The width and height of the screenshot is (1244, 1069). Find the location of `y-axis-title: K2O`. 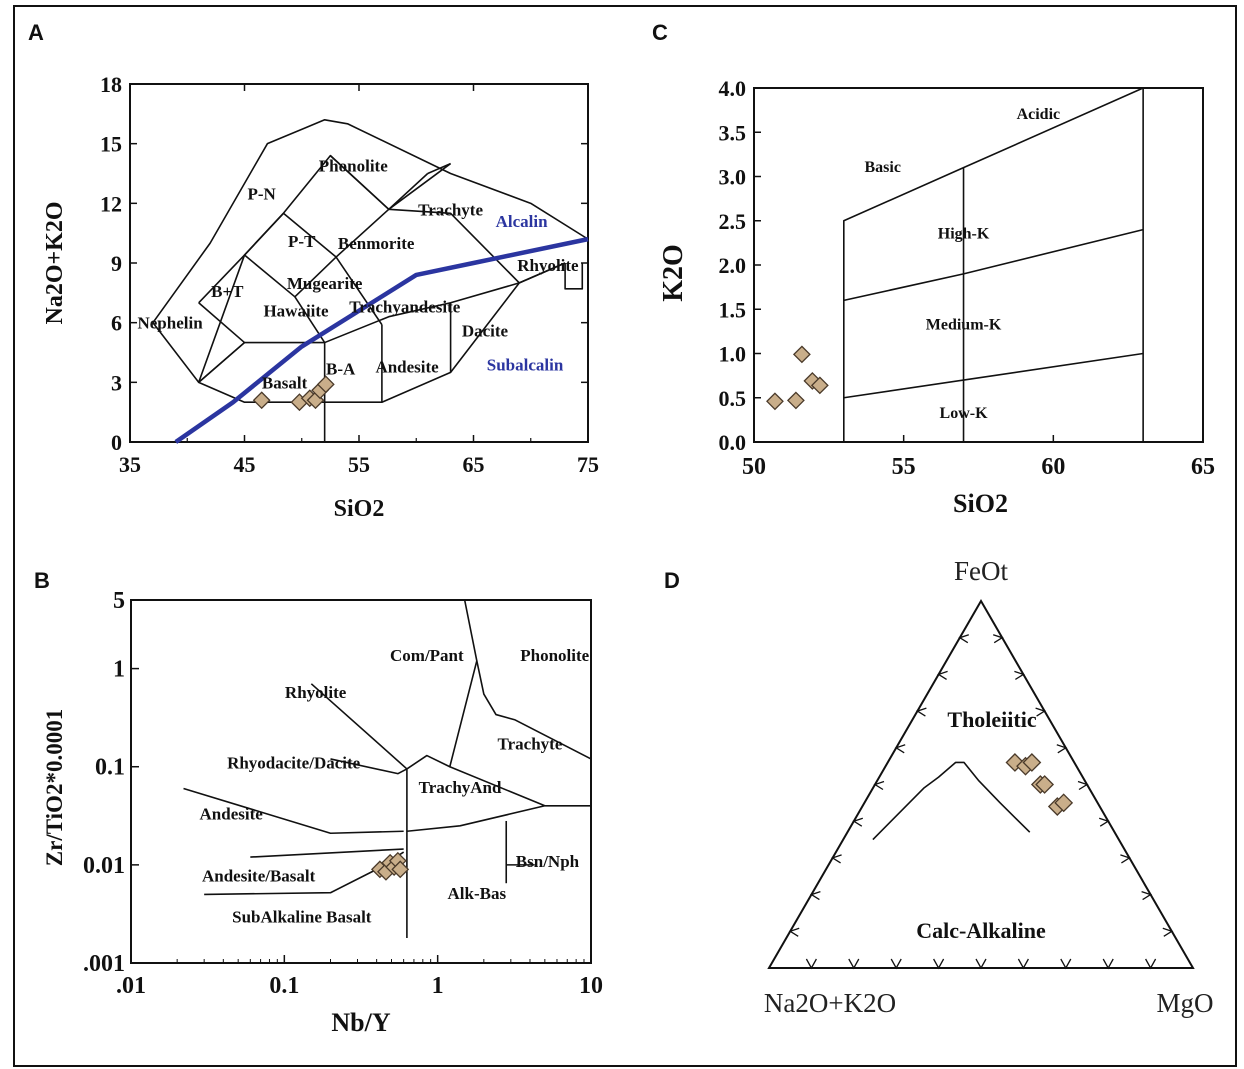

y-axis-title: K2O is located at coordinates (673, 273).